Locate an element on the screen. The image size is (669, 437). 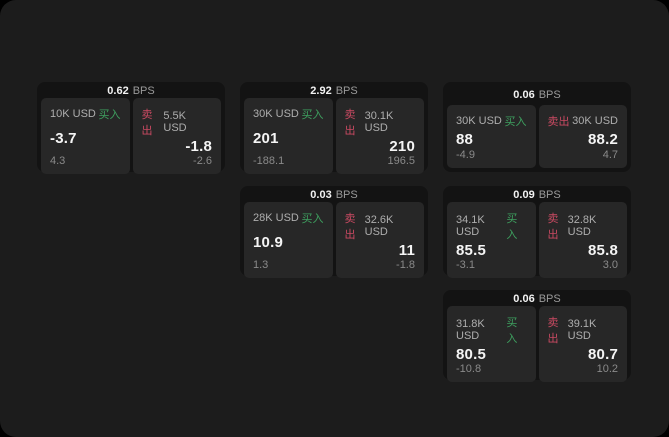
sell-price: -1.8 is located at coordinates (198, 146).